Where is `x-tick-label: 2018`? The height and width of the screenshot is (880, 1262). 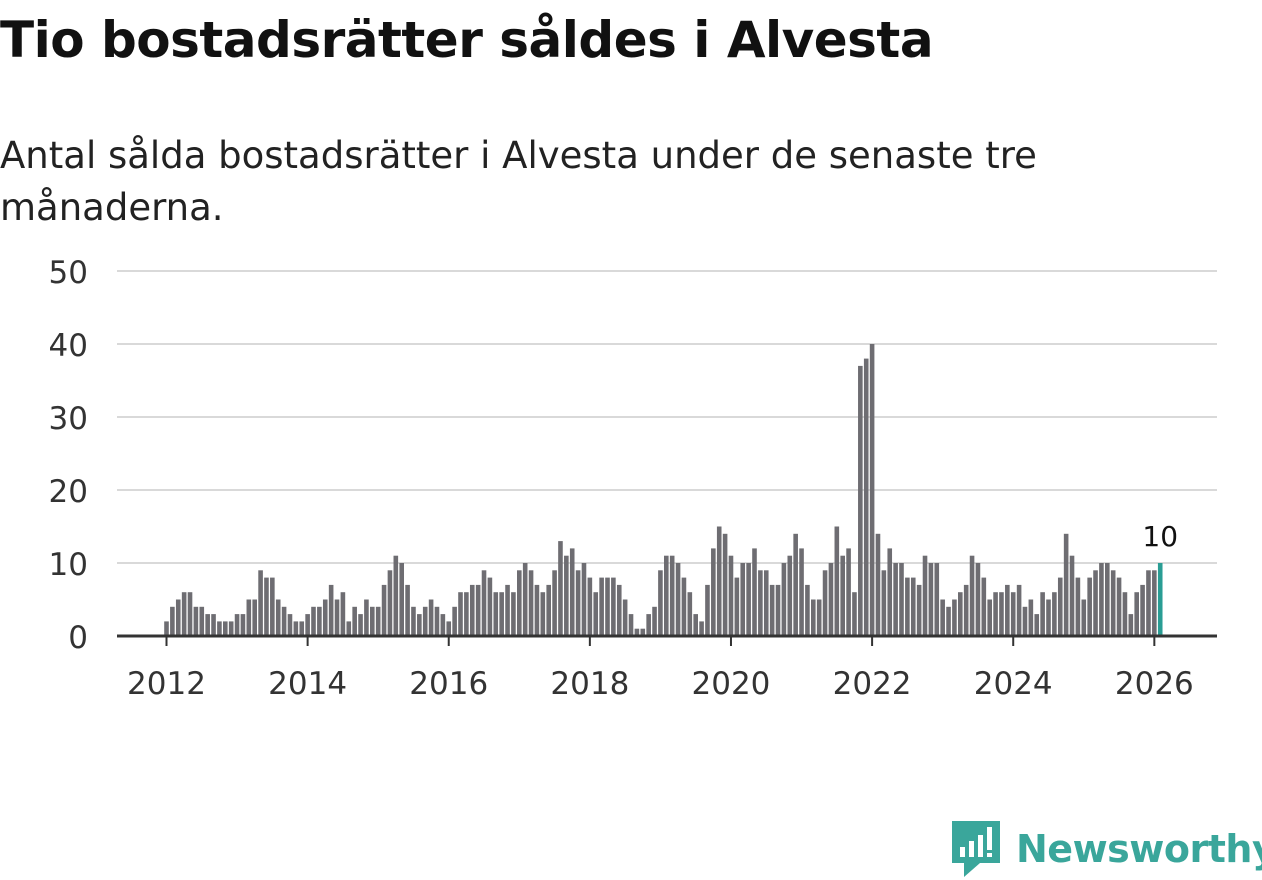 x-tick-label: 2018 is located at coordinates (589, 684).